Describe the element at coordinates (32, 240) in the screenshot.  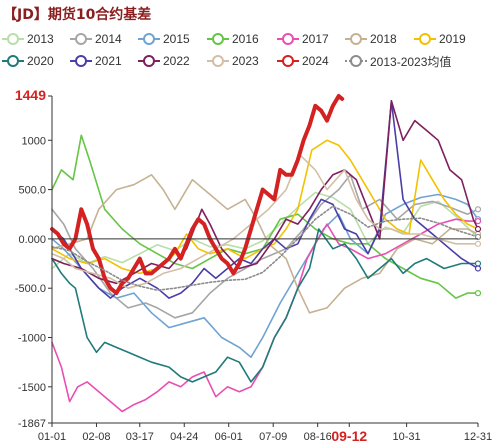
I see `y-tick-label: 0.000` at that location.